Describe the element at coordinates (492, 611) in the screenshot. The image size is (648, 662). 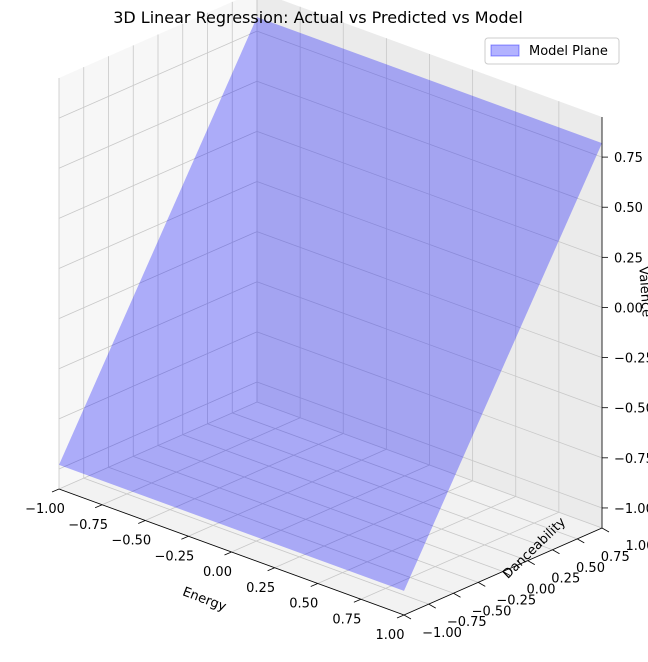
I see `y-tick-label: −0.50` at that location.